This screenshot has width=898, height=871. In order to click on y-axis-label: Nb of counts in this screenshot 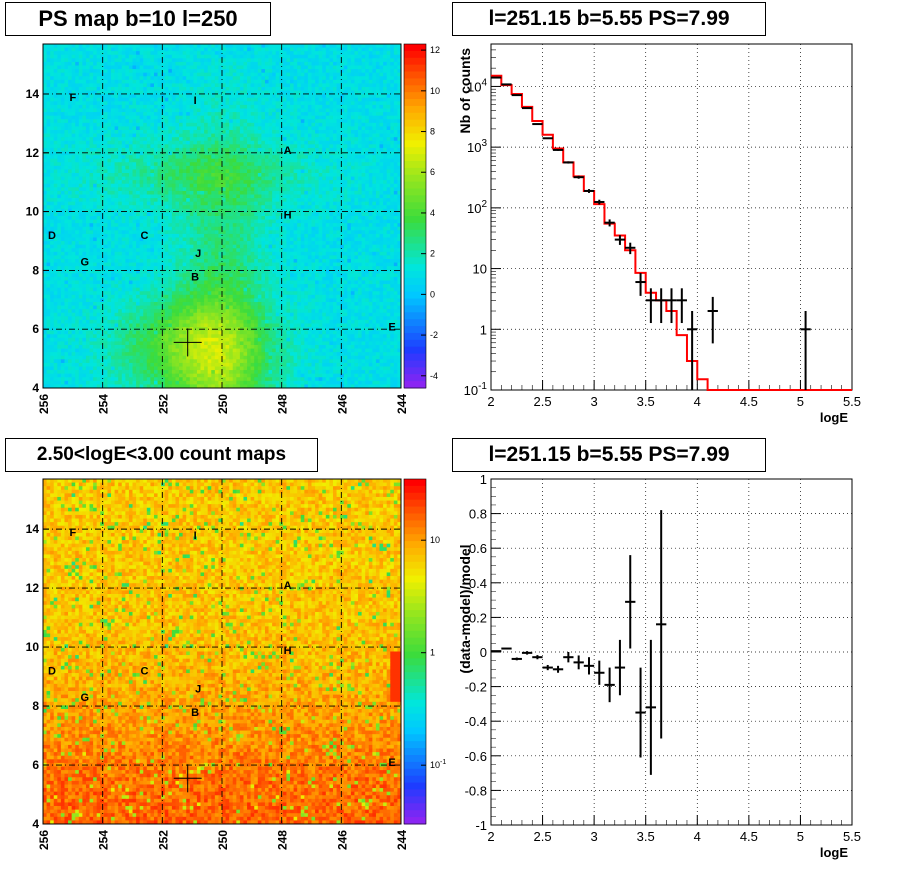, I will do `click(465, 91)`.